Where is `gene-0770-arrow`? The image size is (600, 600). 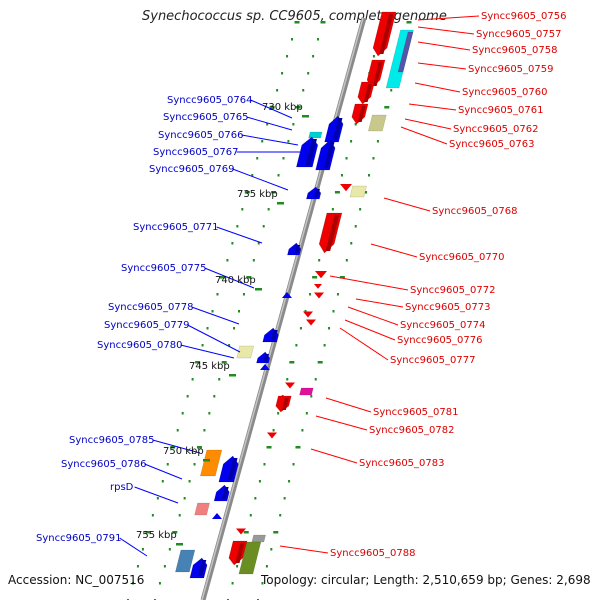 gene-0770-arrow is located at coordinates (330, 233).